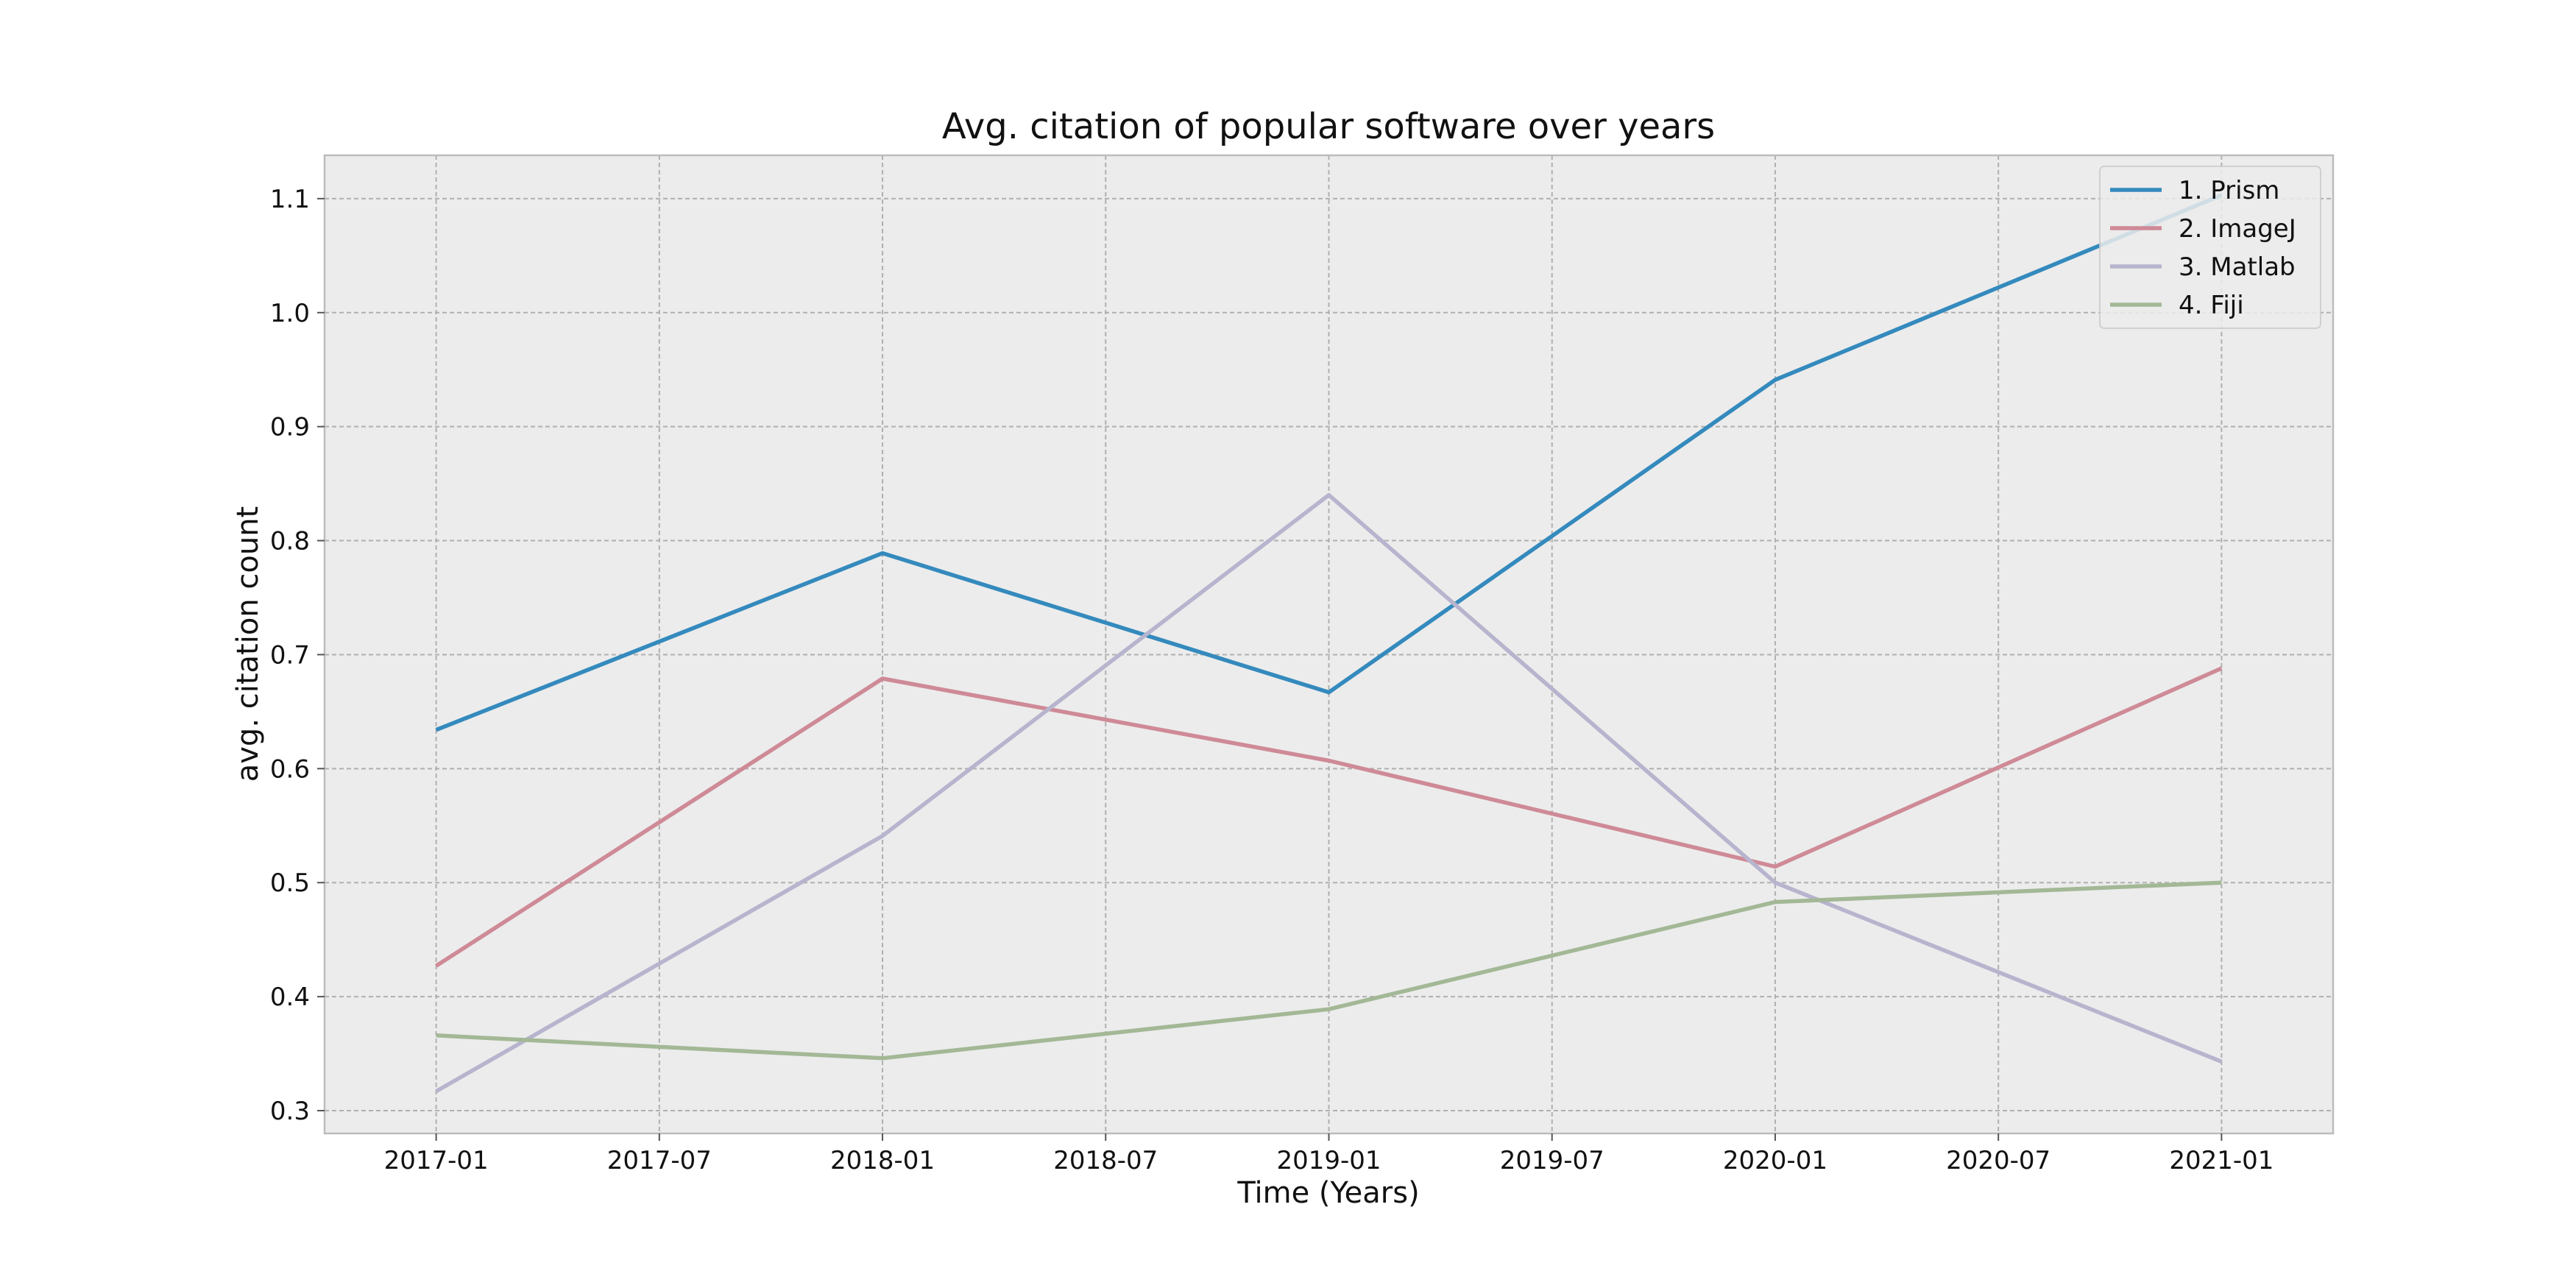 The height and width of the screenshot is (1288, 2576). Describe the element at coordinates (1998, 1160) in the screenshot. I see `x-tick-label: 2020-07` at that location.